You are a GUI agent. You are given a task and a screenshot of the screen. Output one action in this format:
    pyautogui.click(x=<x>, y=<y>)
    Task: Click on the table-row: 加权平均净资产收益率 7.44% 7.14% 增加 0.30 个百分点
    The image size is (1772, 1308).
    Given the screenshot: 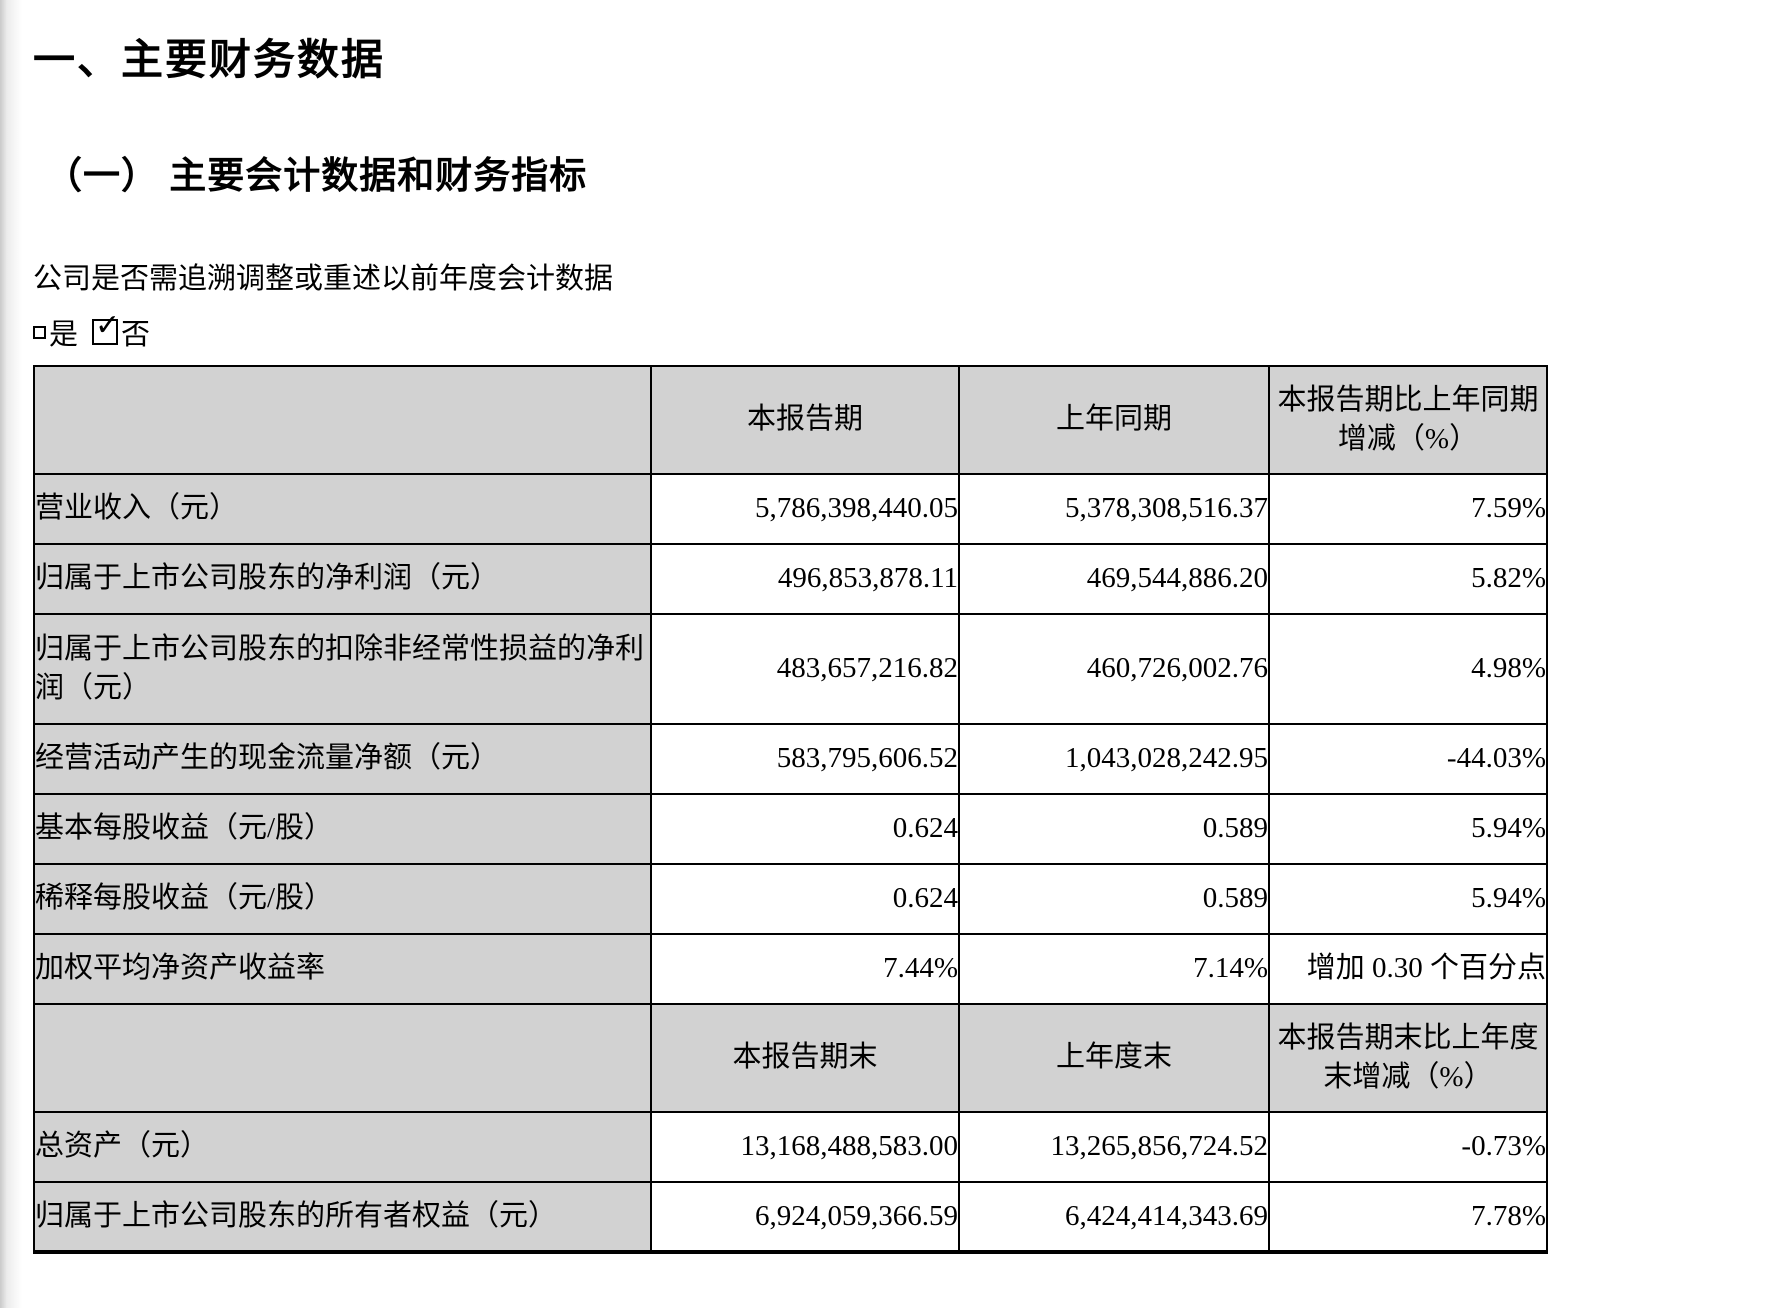 What is the action you would take?
    pyautogui.click(x=790, y=969)
    